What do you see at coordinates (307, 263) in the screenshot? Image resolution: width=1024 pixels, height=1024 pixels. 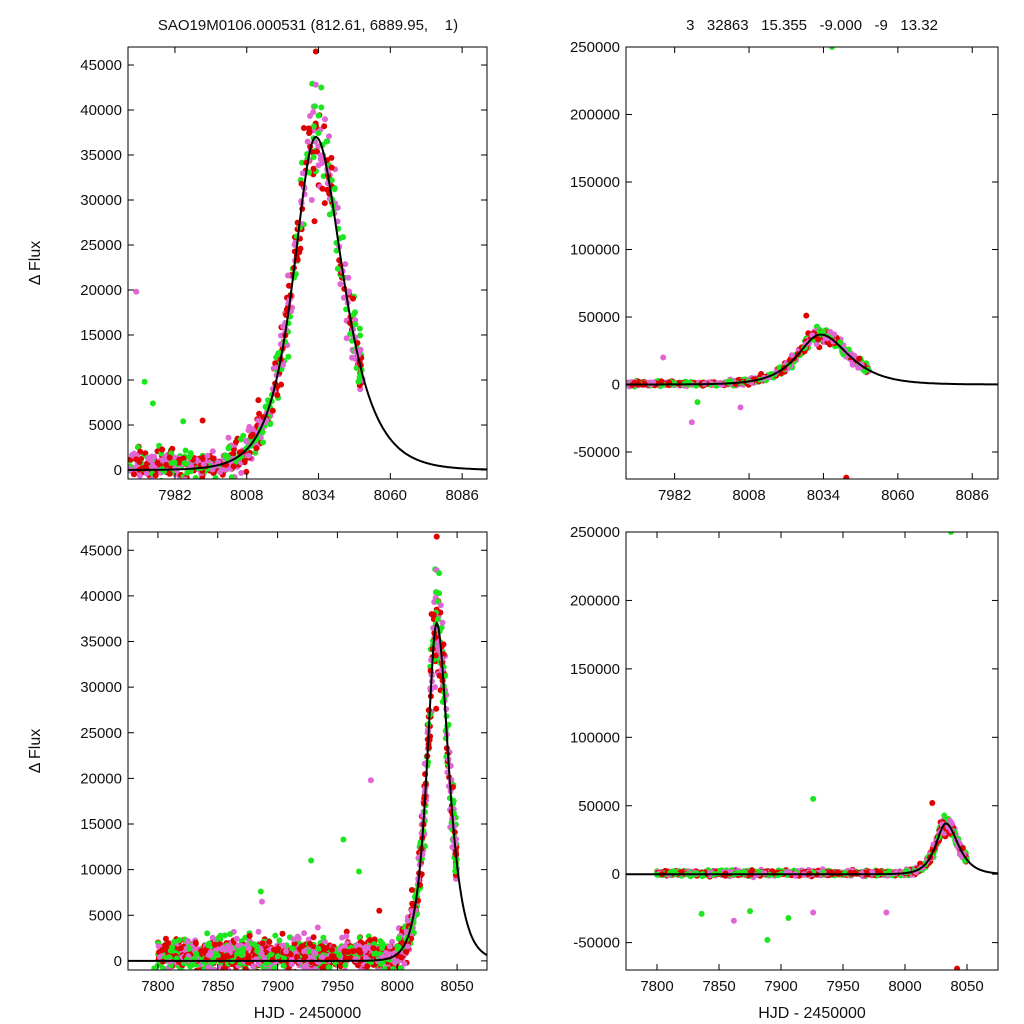 I see `plot-frame` at bounding box center [307, 263].